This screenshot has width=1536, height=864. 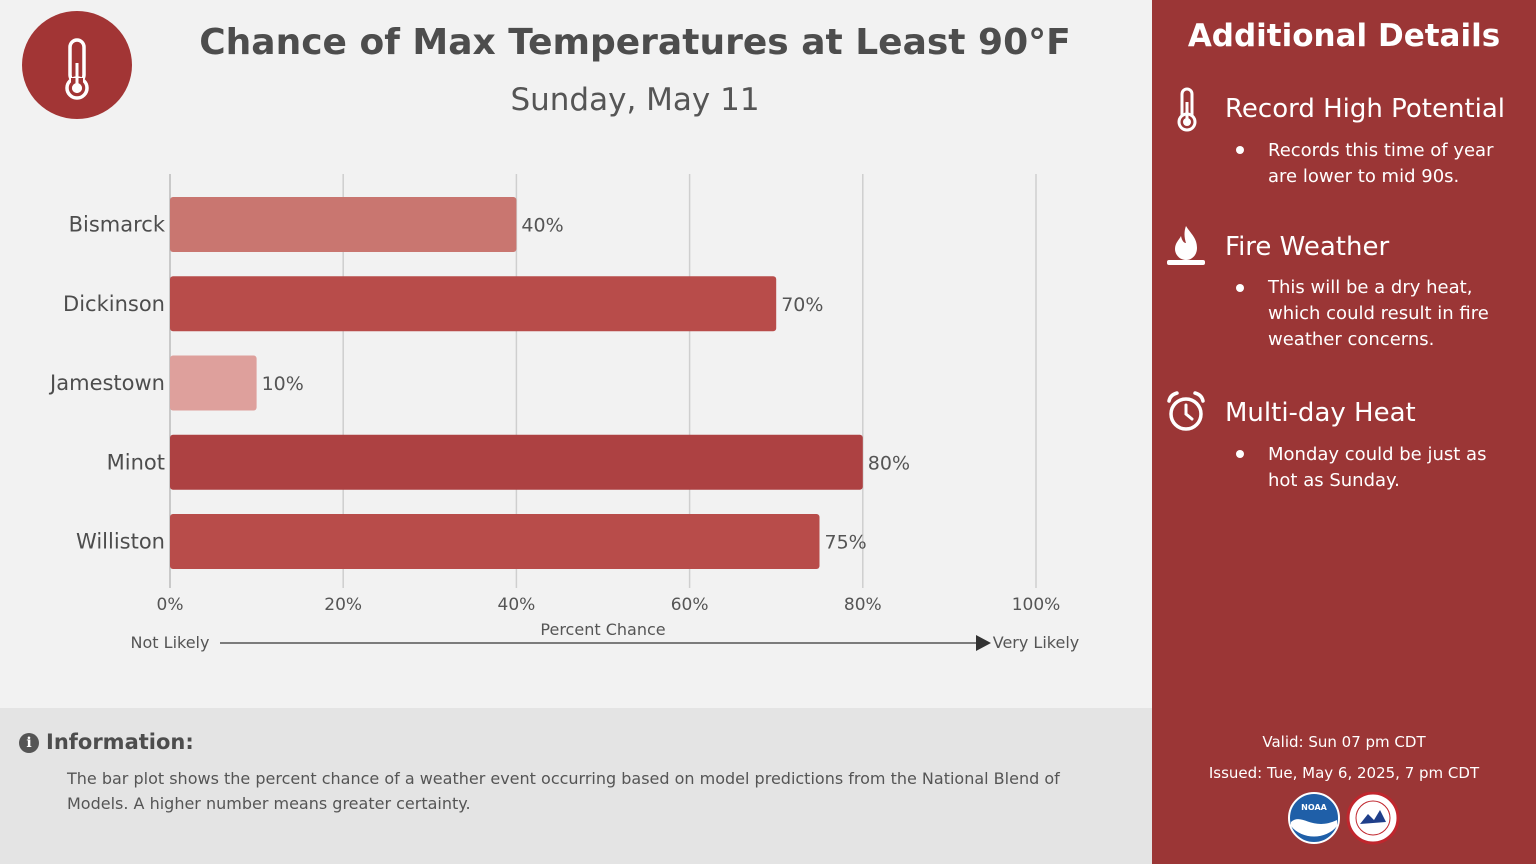 I want to click on value-label: 75%, so click(x=846, y=543).